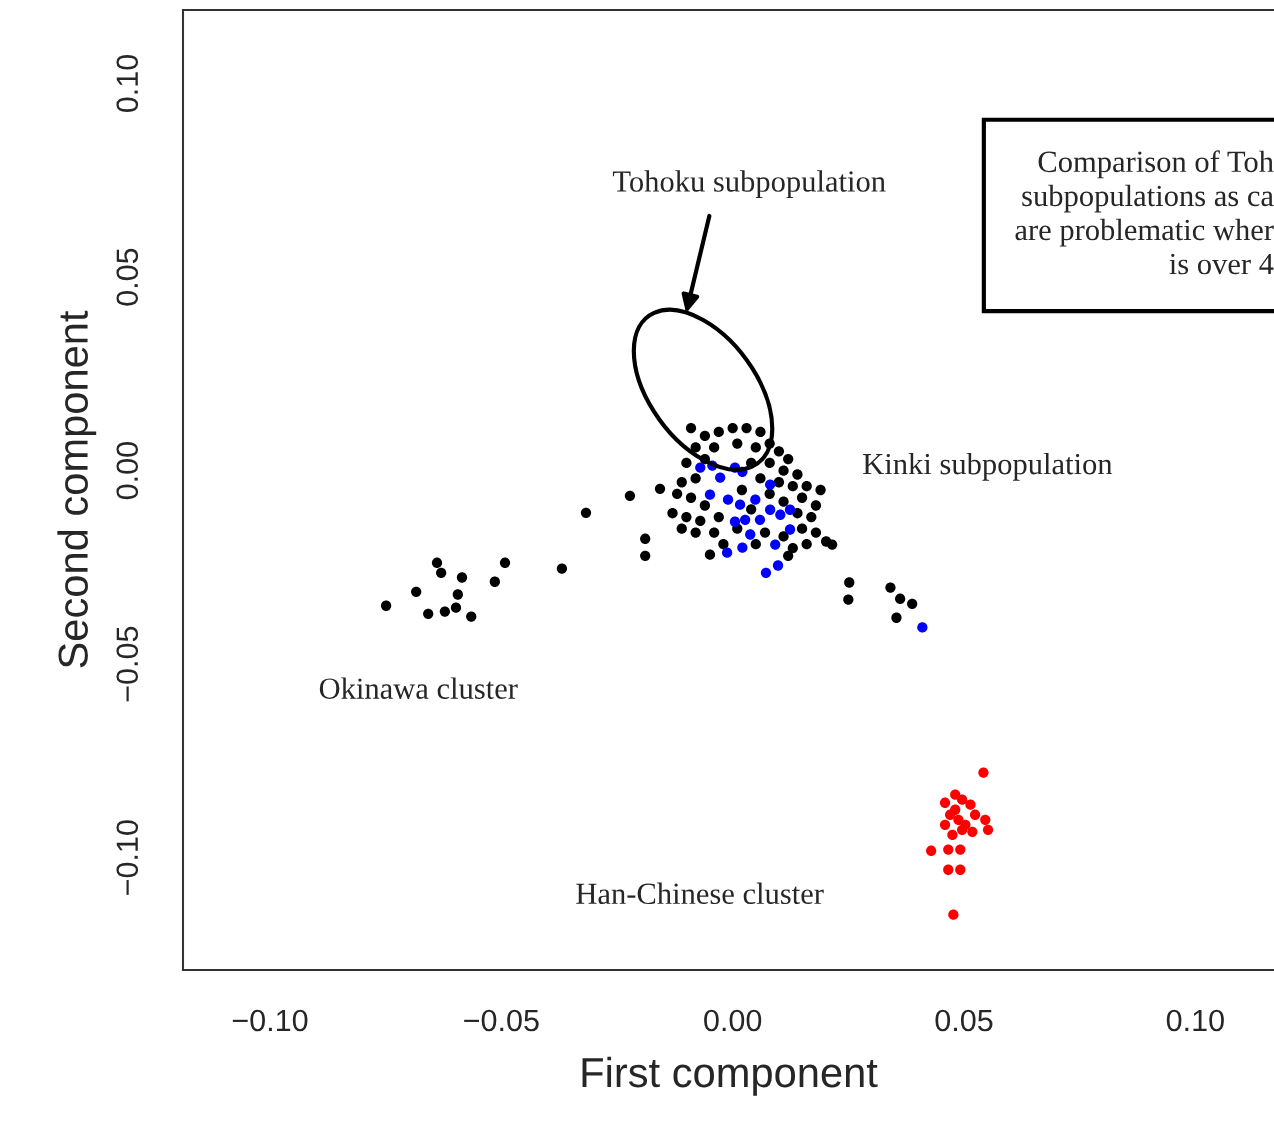 This screenshot has width=1274, height=1142. What do you see at coordinates (730, 1076) in the screenshot?
I see `x-axis-title: First component` at bounding box center [730, 1076].